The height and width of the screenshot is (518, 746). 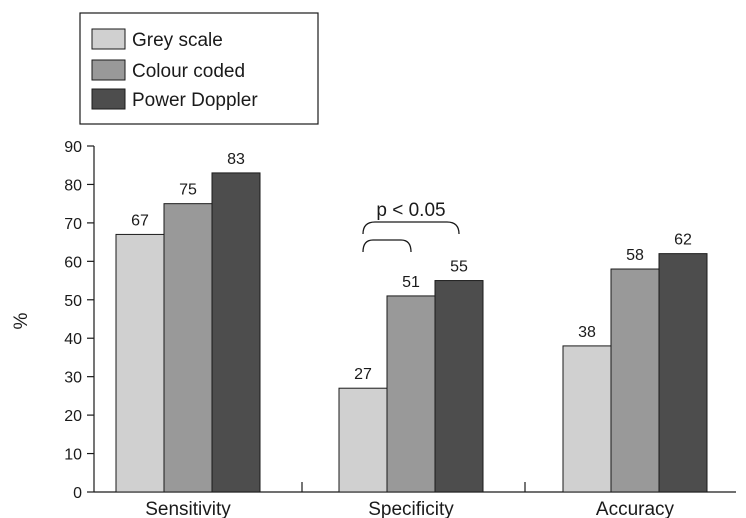 I want to click on y-tick-label: 20, so click(x=73, y=416).